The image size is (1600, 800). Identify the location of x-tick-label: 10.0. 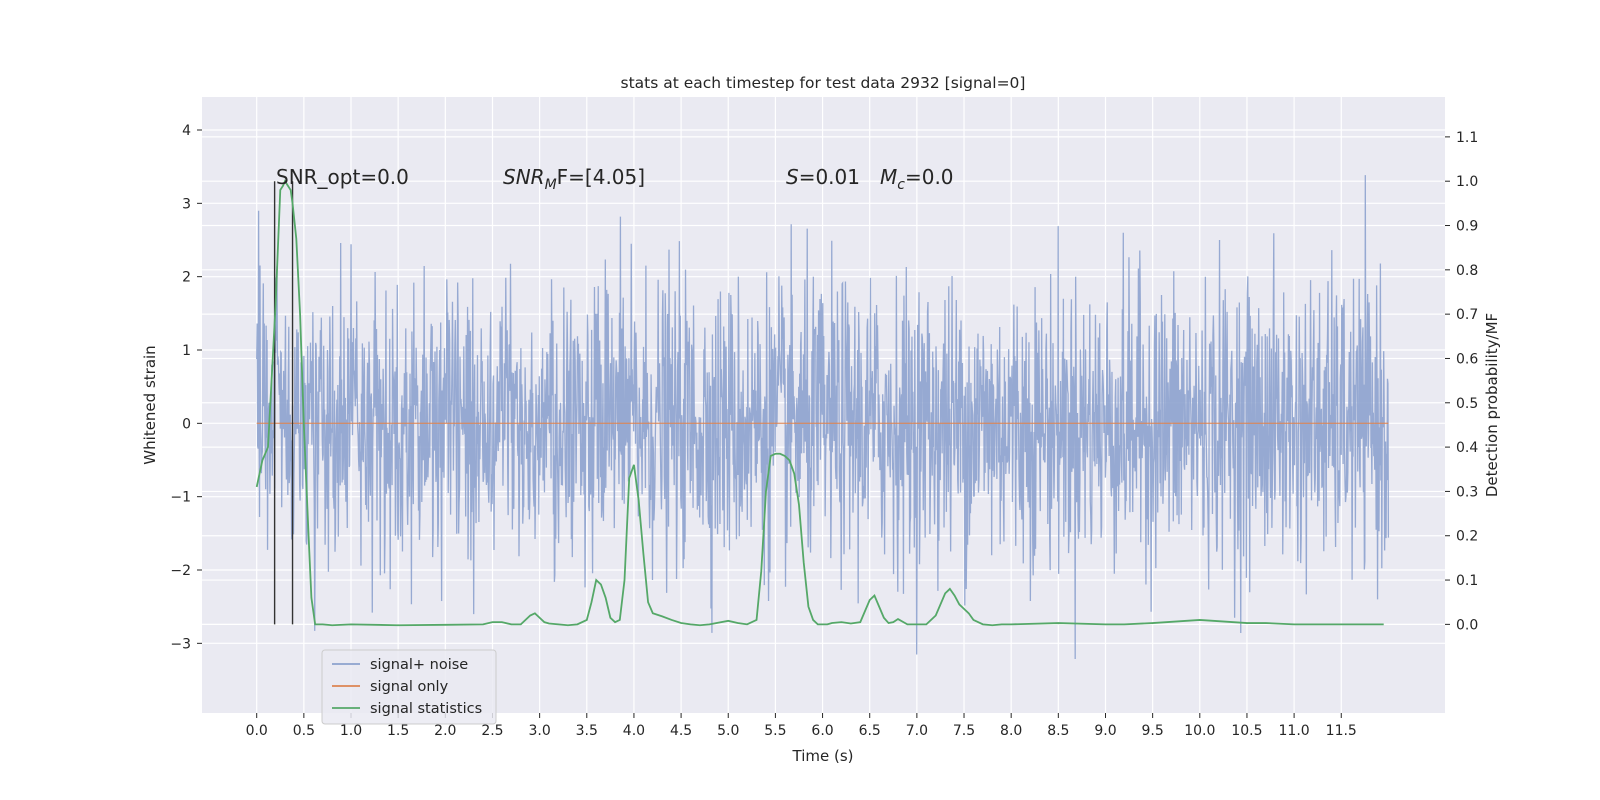
(1199, 731).